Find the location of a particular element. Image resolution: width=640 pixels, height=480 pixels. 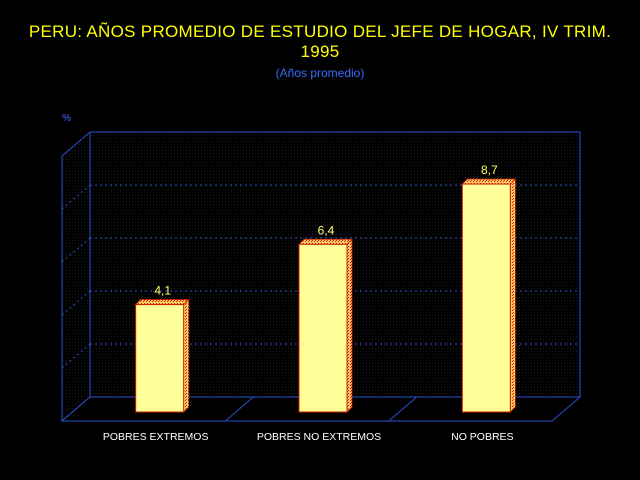

y-axis-unit-label: % is located at coordinates (66, 118).